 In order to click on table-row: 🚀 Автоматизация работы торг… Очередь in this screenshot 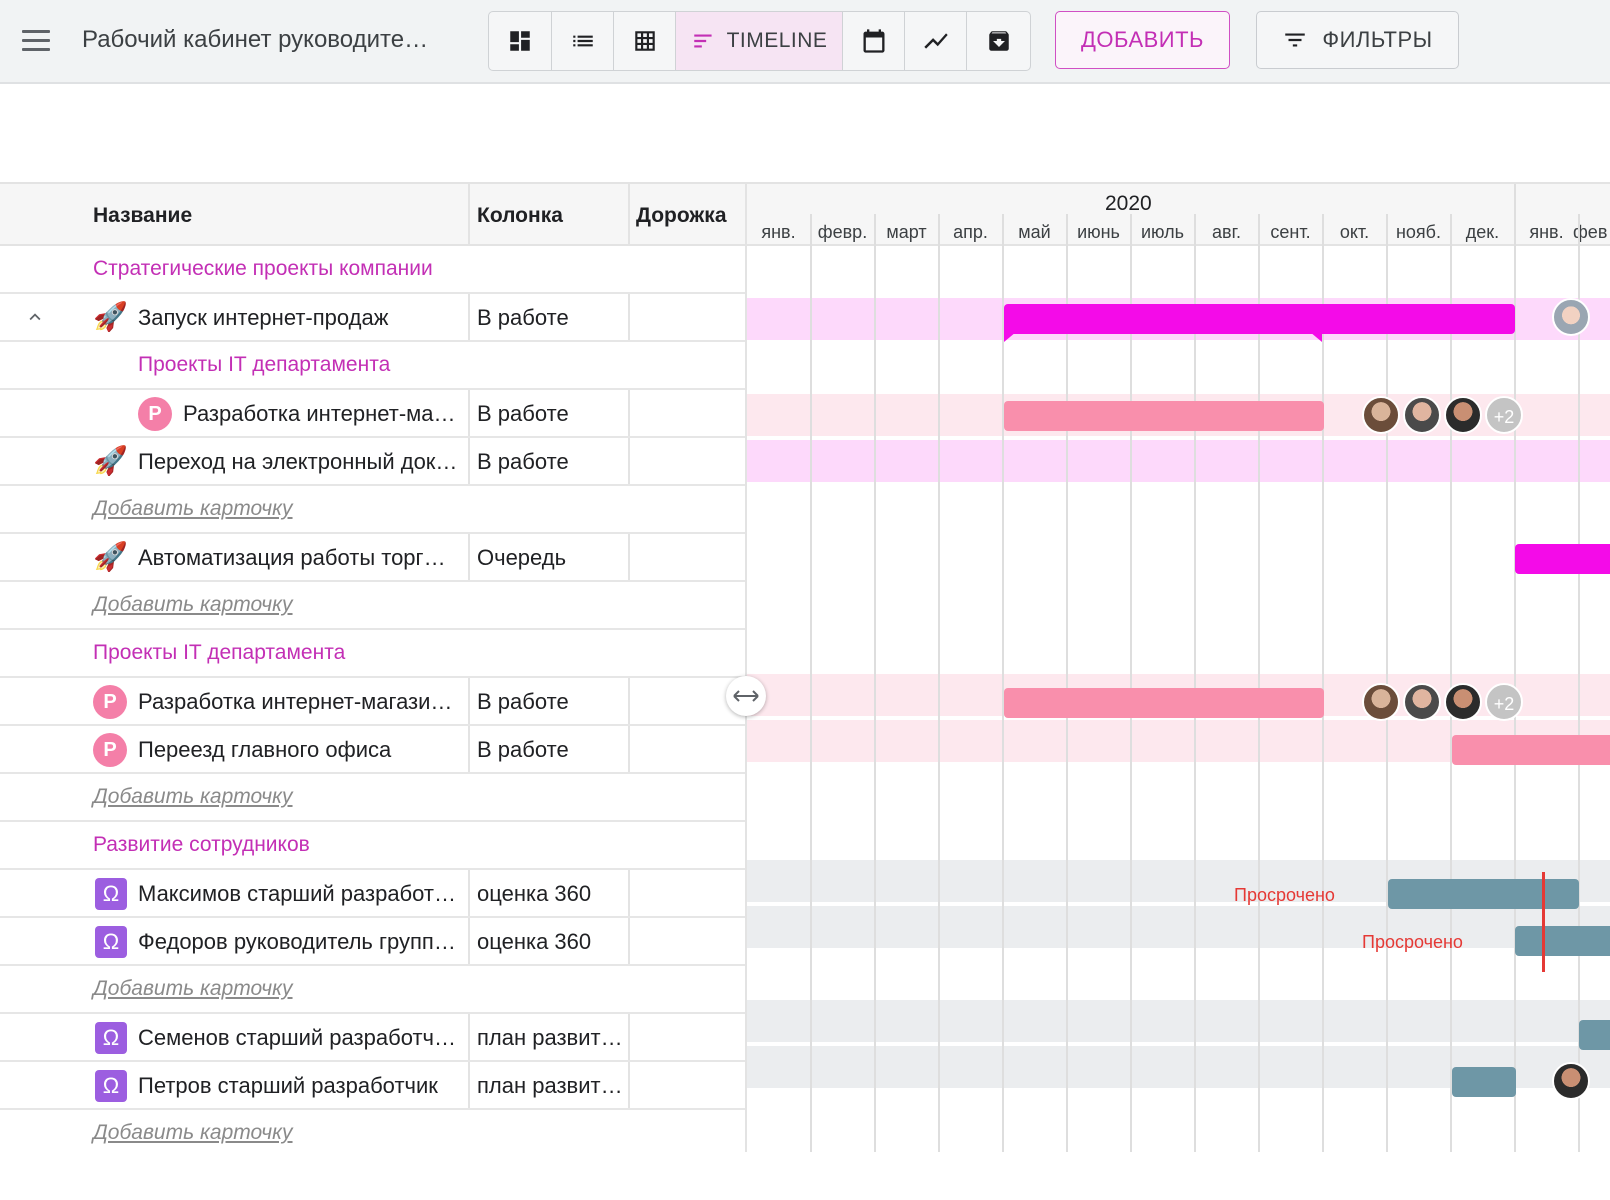, I will do `click(372, 558)`.